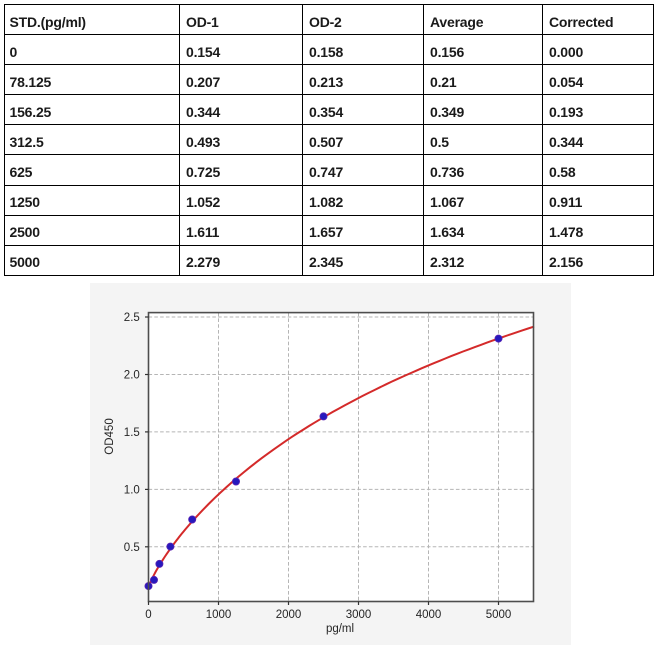  What do you see at coordinates (499, 615) in the screenshot?
I see `svg-text: 5000` at bounding box center [499, 615].